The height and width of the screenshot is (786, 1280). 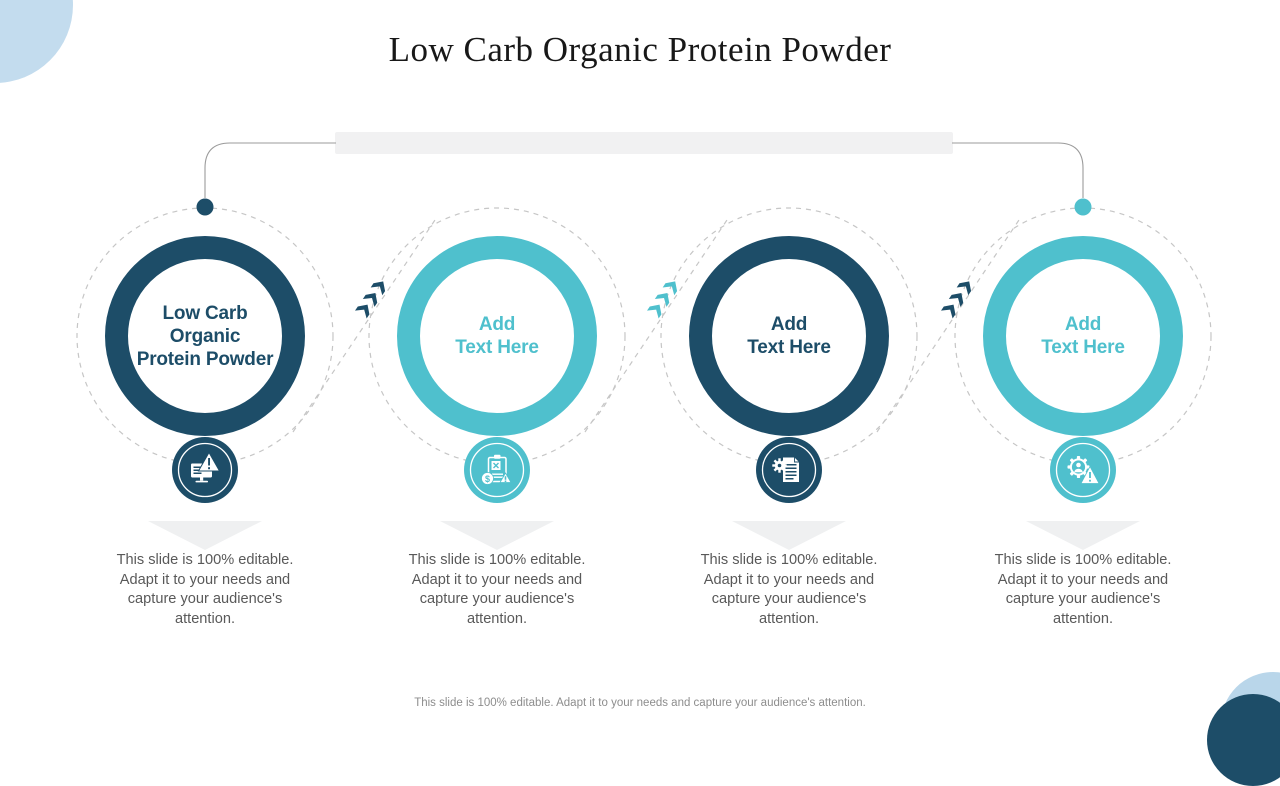 I want to click on connector-dot-left, so click(x=205, y=207).